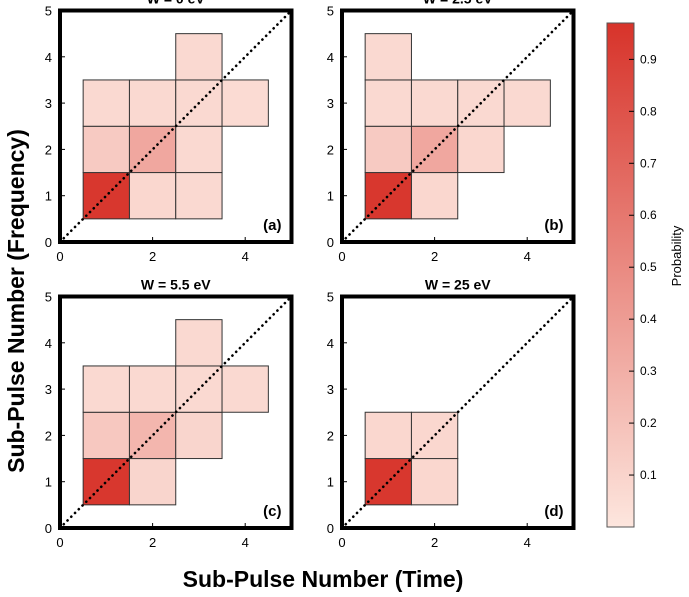  I want to click on colorbar-tick-label: 0.2, so click(648, 423).